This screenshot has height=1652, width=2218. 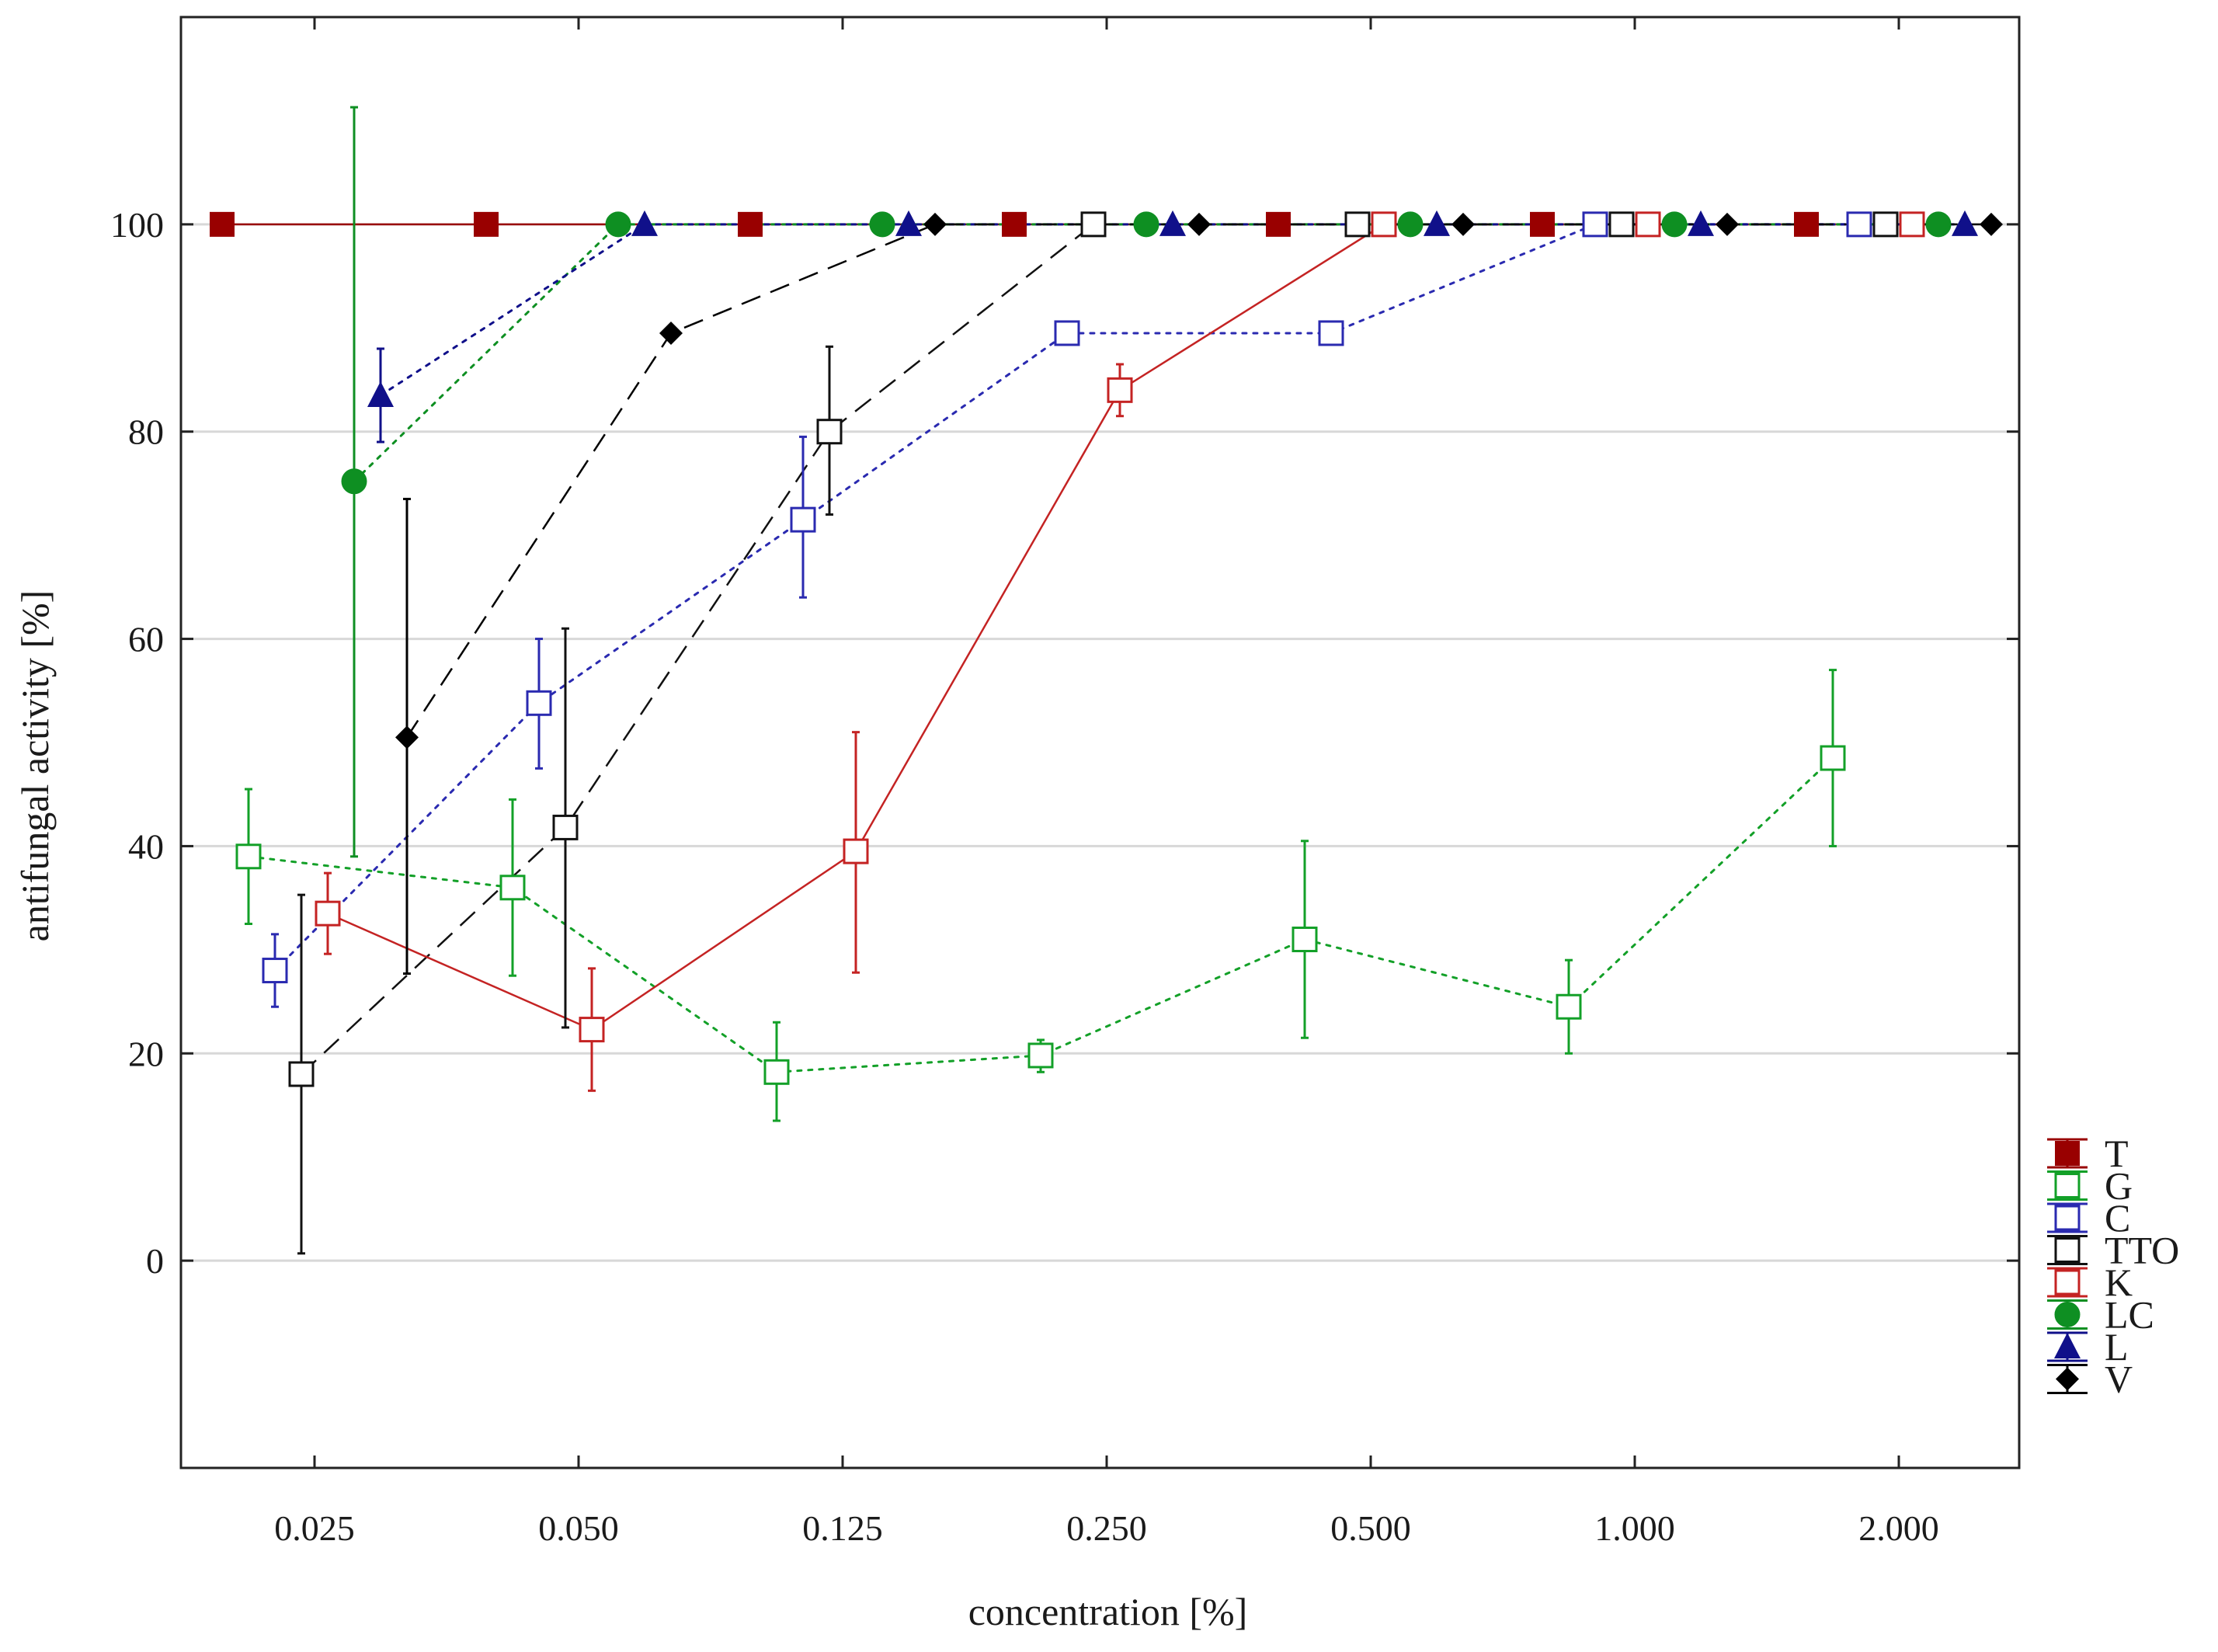 What do you see at coordinates (671, 333) in the screenshot?
I see `point-v-0.050` at bounding box center [671, 333].